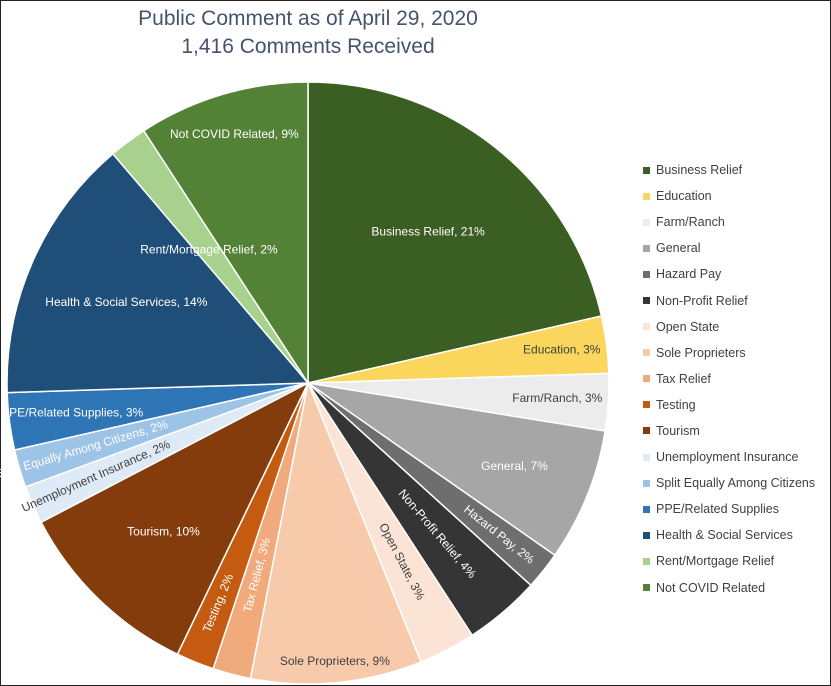 The width and height of the screenshot is (831, 686). What do you see at coordinates (729, 196) in the screenshot?
I see `legend-item-education: Education` at bounding box center [729, 196].